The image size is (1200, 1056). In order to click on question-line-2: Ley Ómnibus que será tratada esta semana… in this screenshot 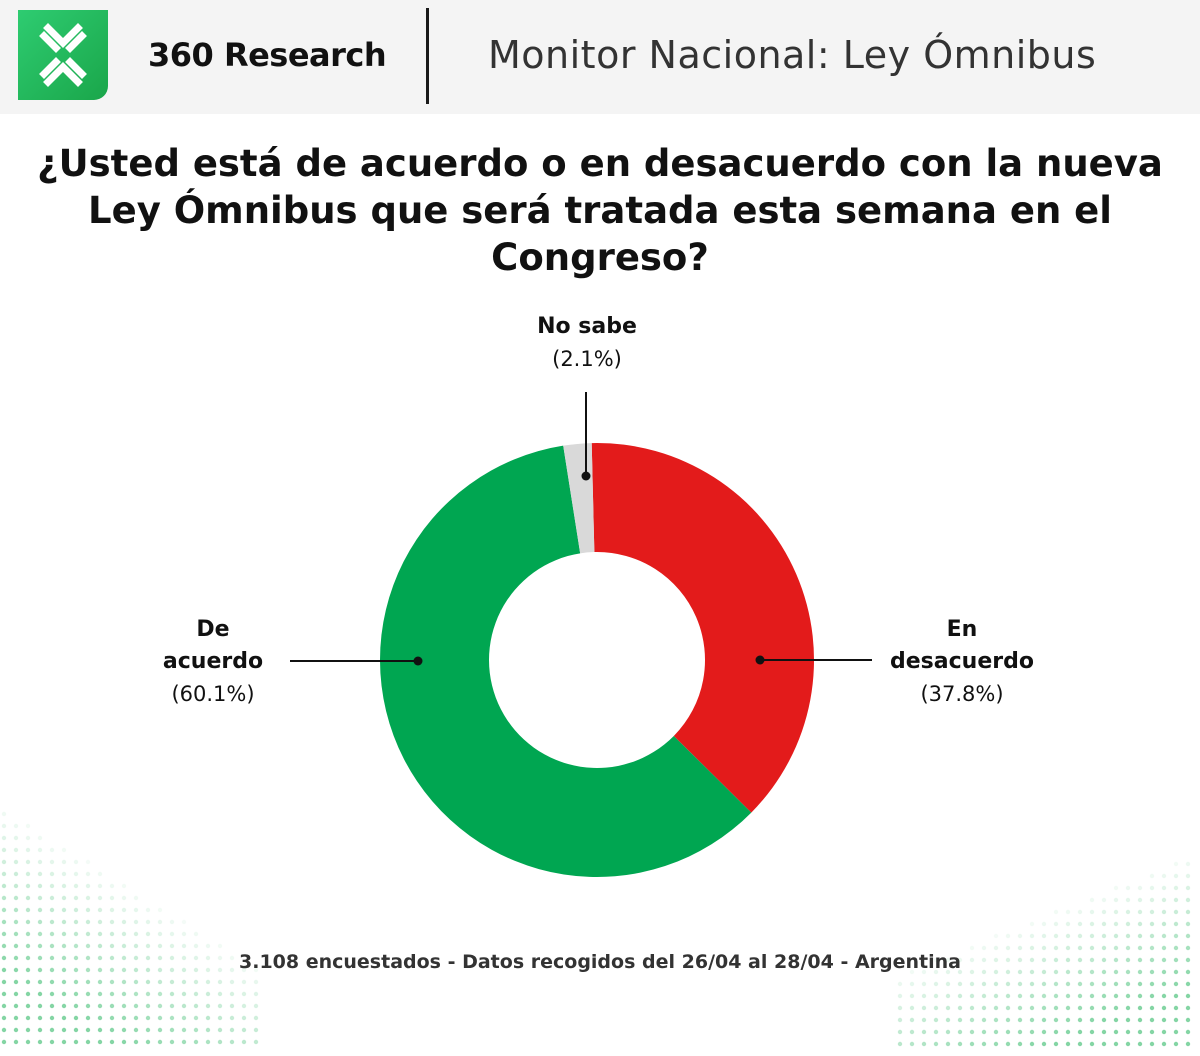, I will do `click(600, 210)`.